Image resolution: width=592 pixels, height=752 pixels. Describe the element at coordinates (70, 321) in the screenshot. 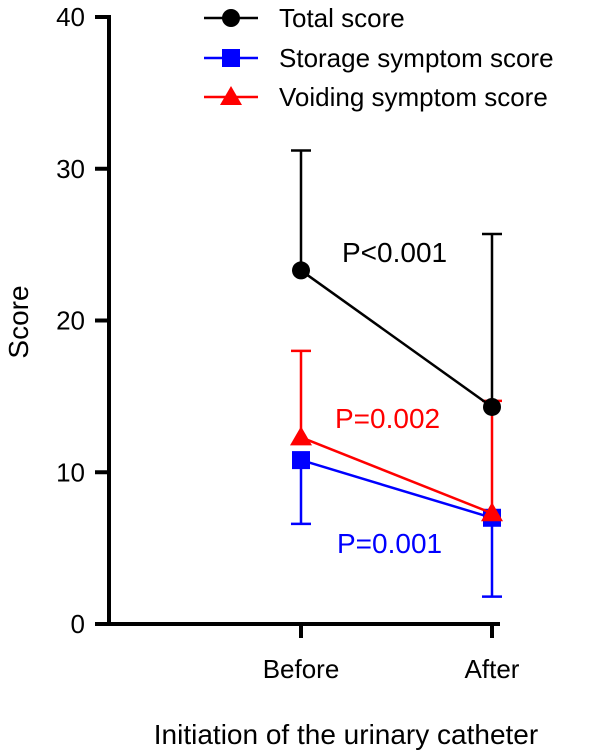

I see `y-tick-label: 20` at that location.